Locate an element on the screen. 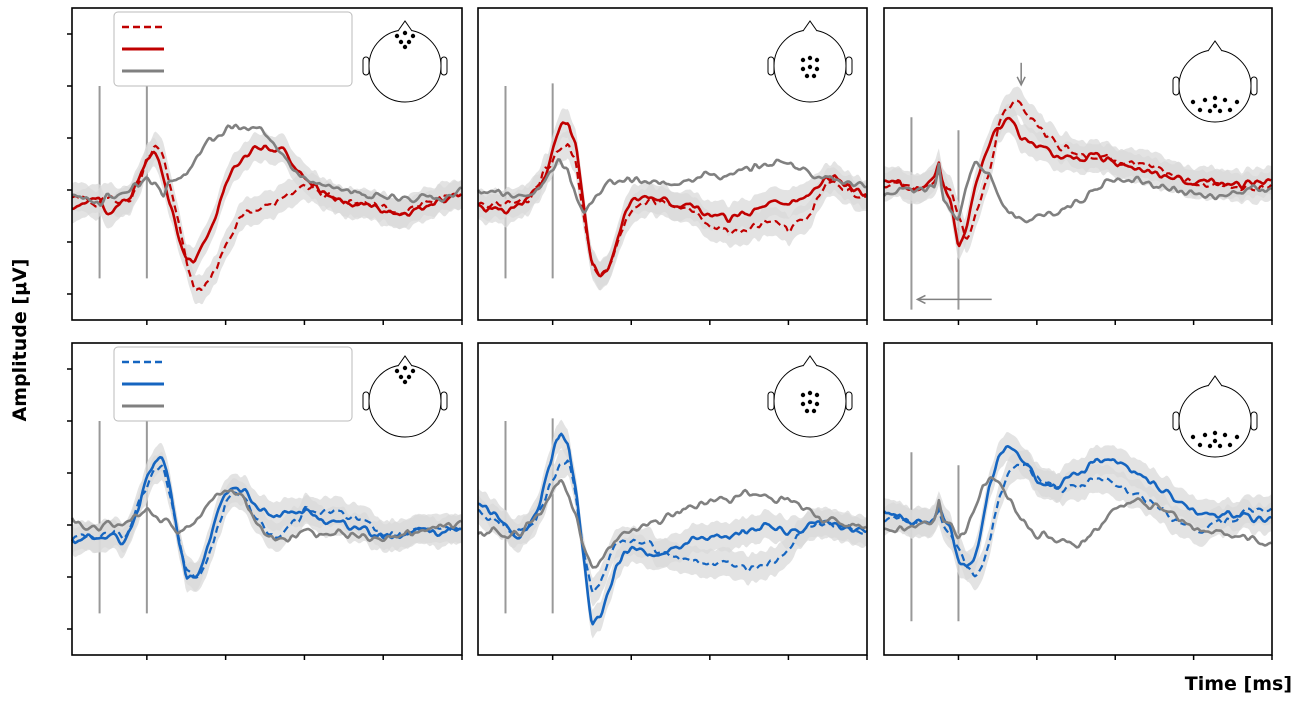  legend-box is located at coordinates (233, 384).